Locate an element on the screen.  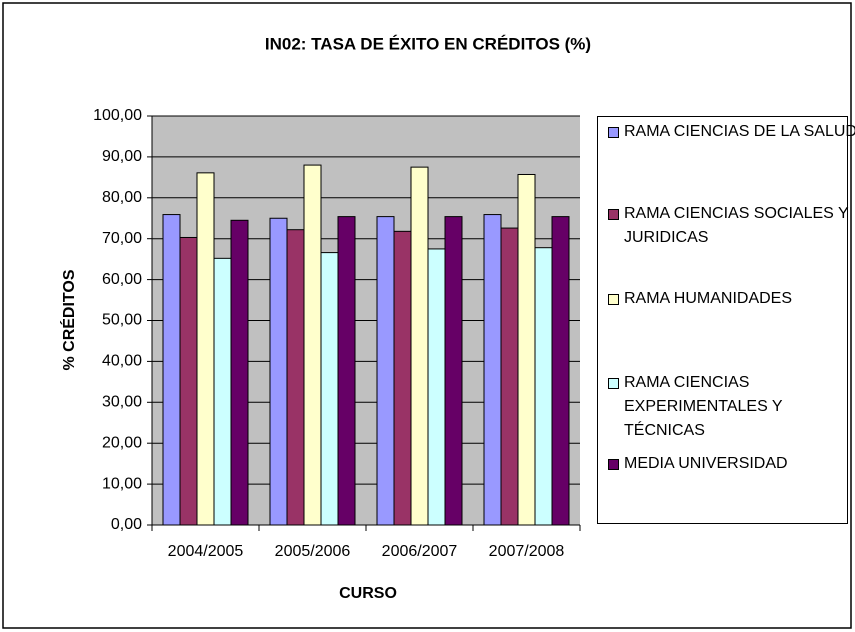
x-tick-label: 2004/2005 is located at coordinates (206, 551).